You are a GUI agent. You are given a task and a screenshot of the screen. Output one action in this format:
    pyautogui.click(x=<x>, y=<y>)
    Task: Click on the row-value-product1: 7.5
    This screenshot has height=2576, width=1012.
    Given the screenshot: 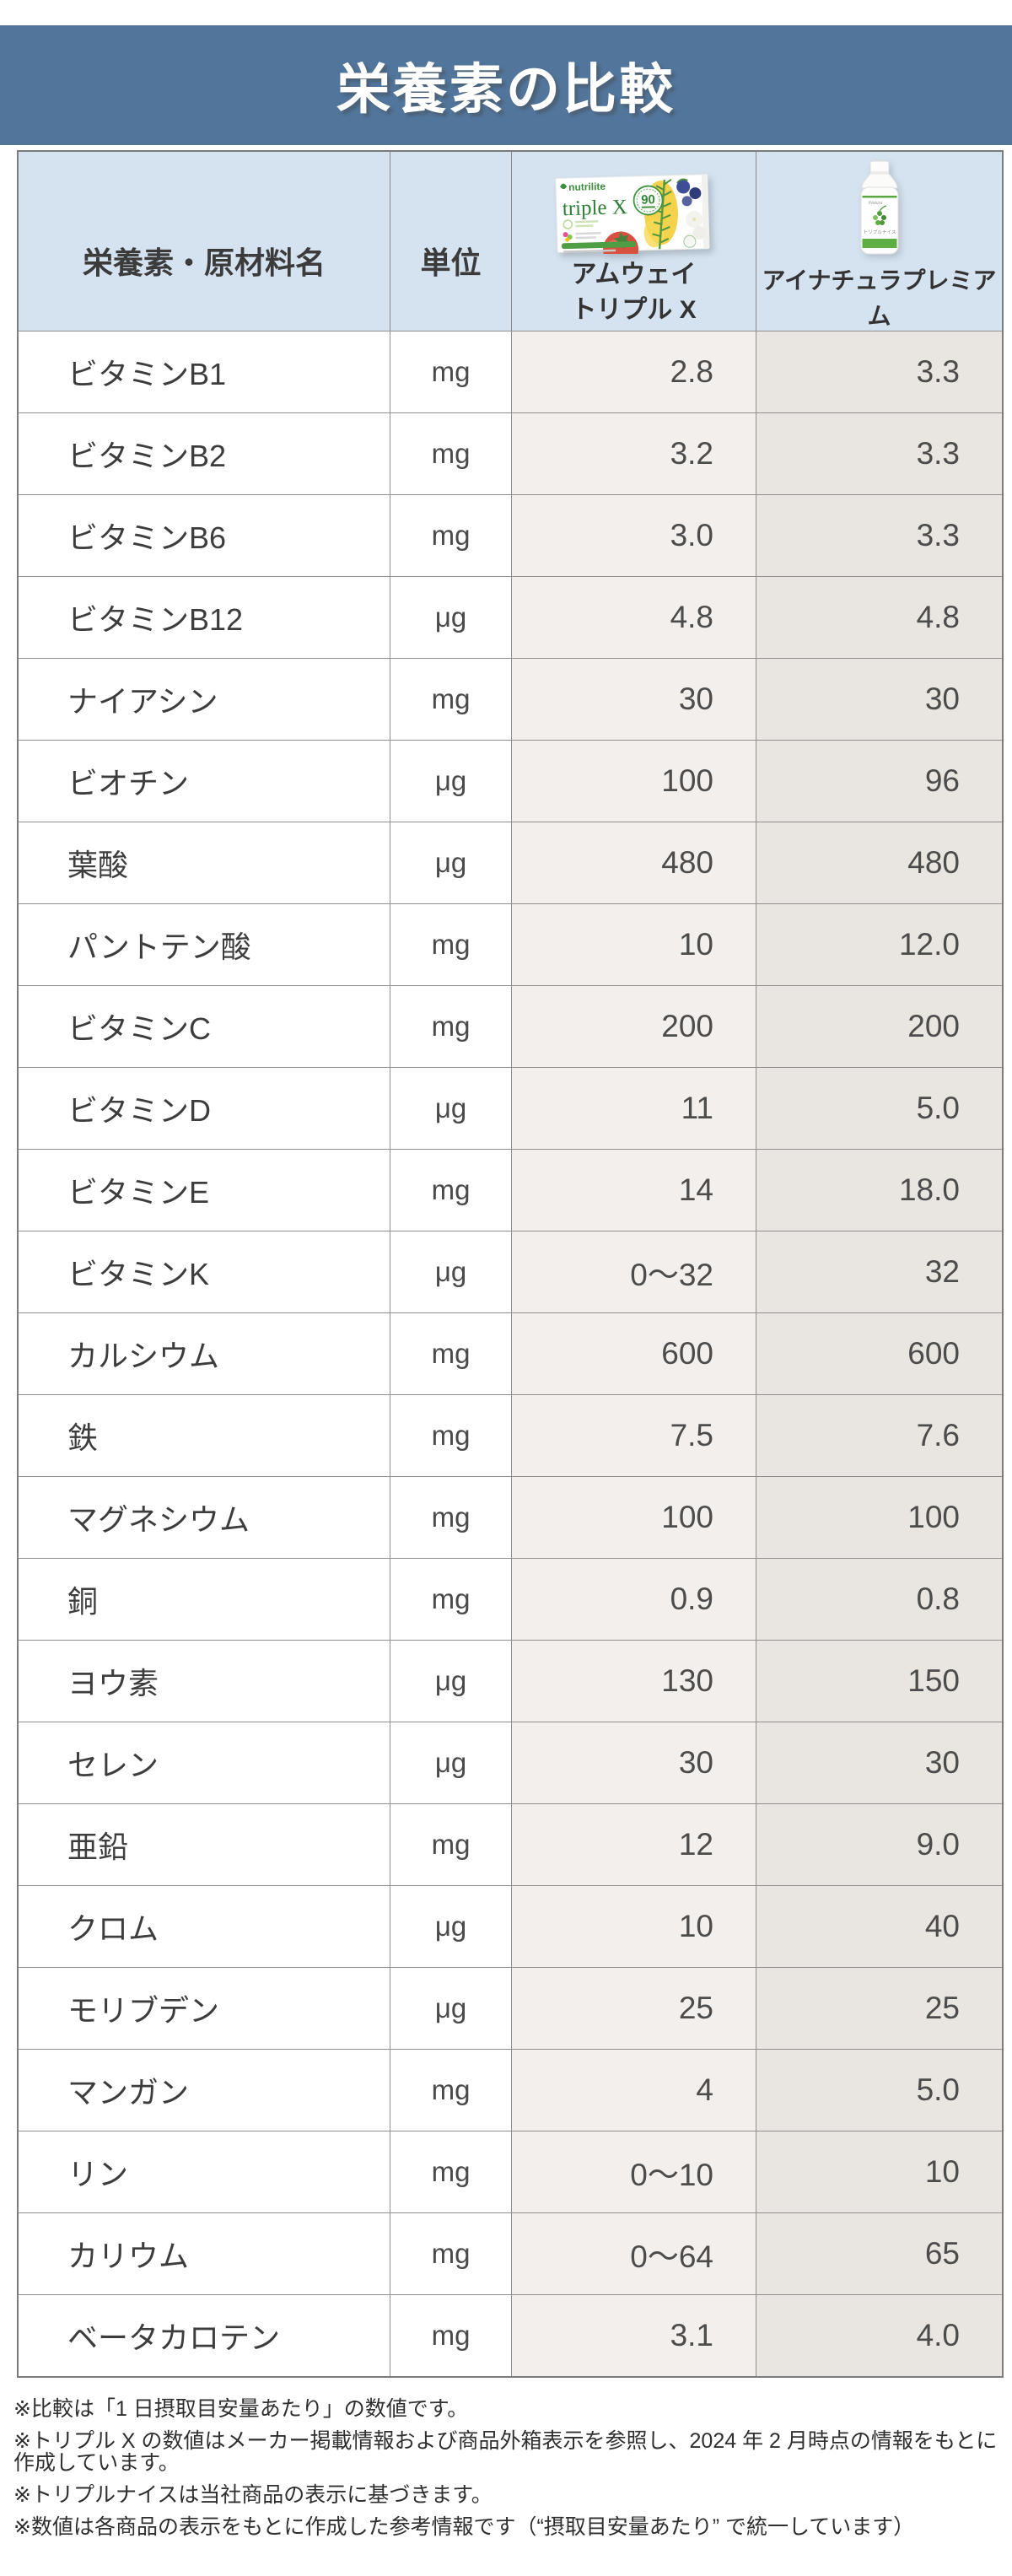 What is the action you would take?
    pyautogui.click(x=633, y=1435)
    